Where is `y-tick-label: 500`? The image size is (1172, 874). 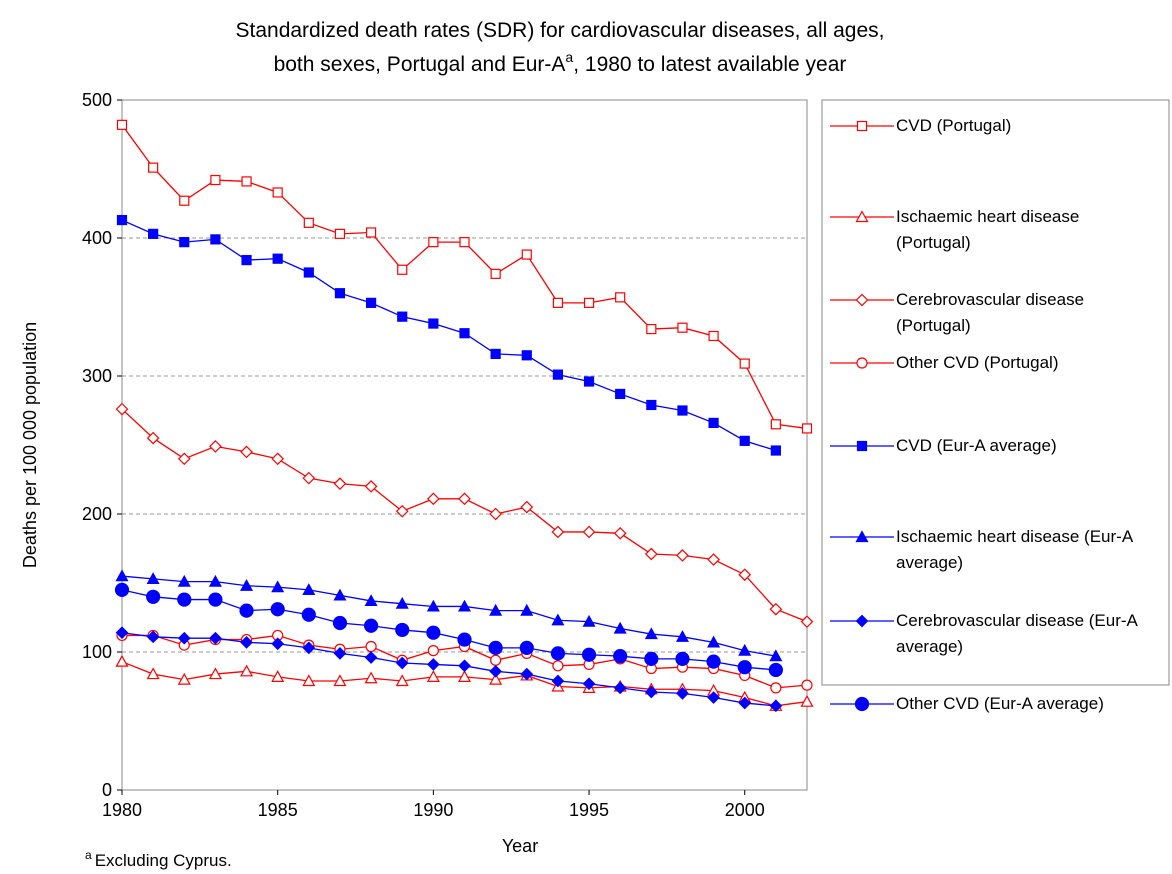 y-tick-label: 500 is located at coordinates (97, 100).